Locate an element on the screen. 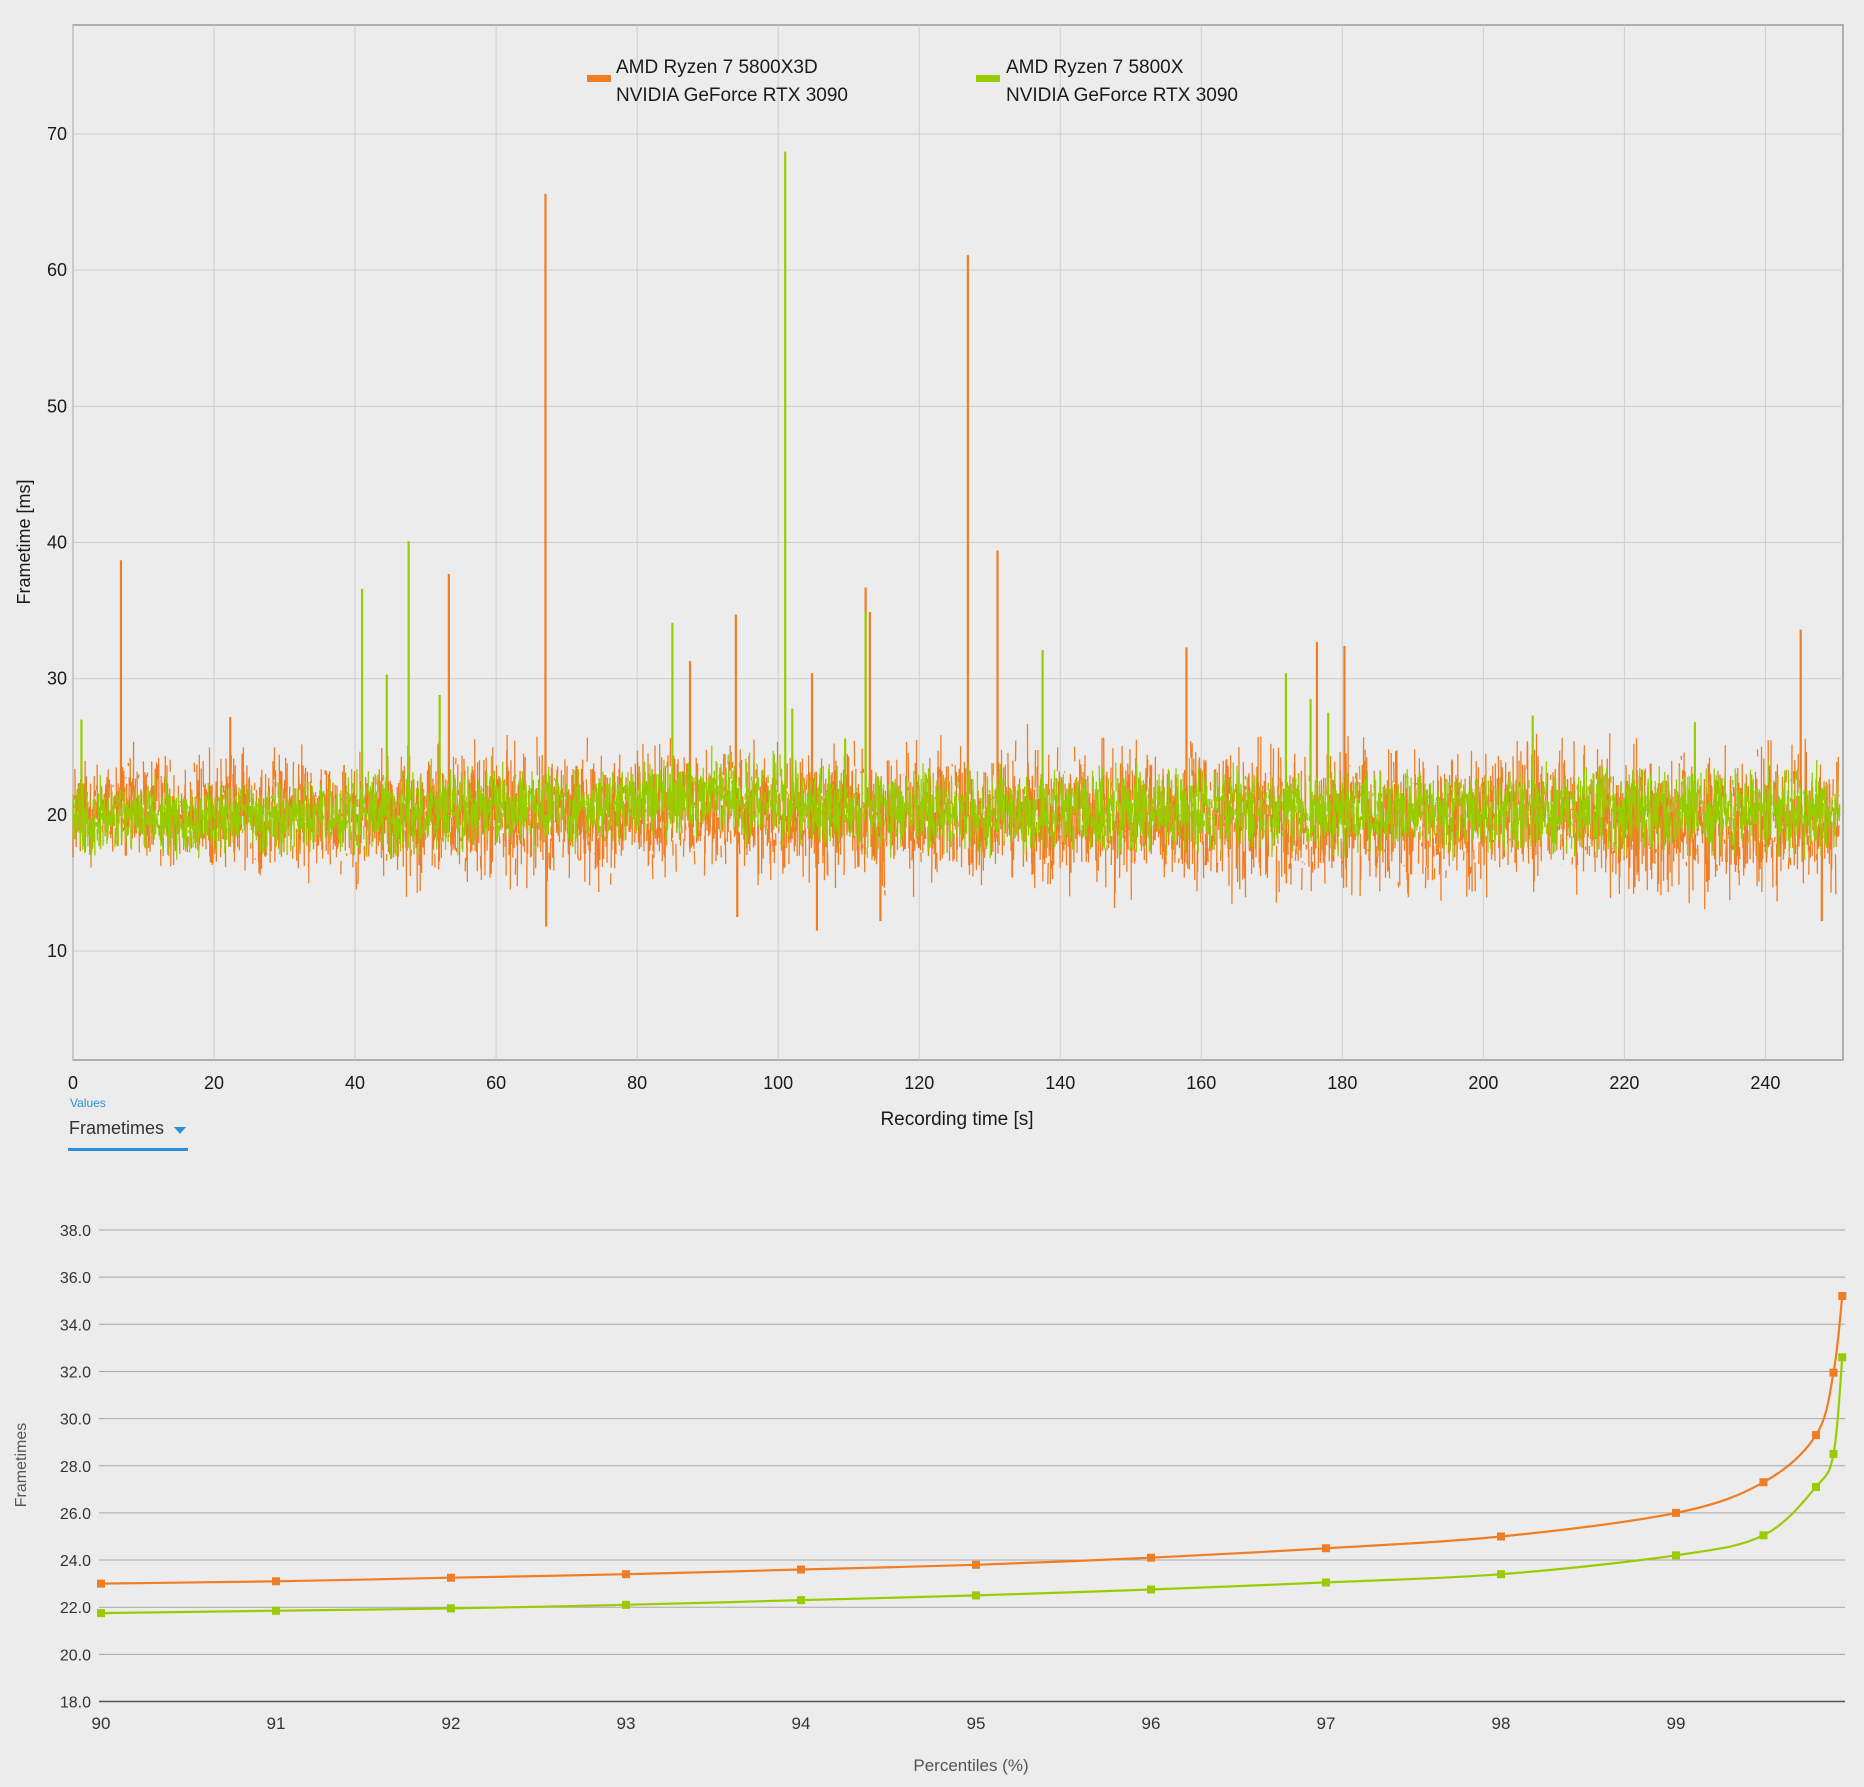 The image size is (1864, 1787). x-tick-label: 160 is located at coordinates (1201, 1083).